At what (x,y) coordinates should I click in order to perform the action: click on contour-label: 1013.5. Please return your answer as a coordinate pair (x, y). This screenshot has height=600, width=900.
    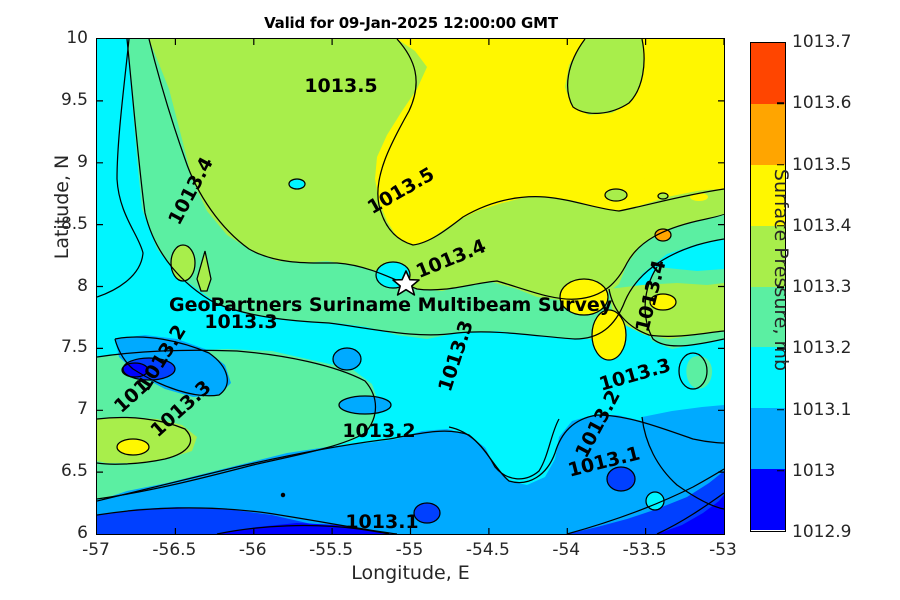
    Looking at the image, I should click on (341, 86).